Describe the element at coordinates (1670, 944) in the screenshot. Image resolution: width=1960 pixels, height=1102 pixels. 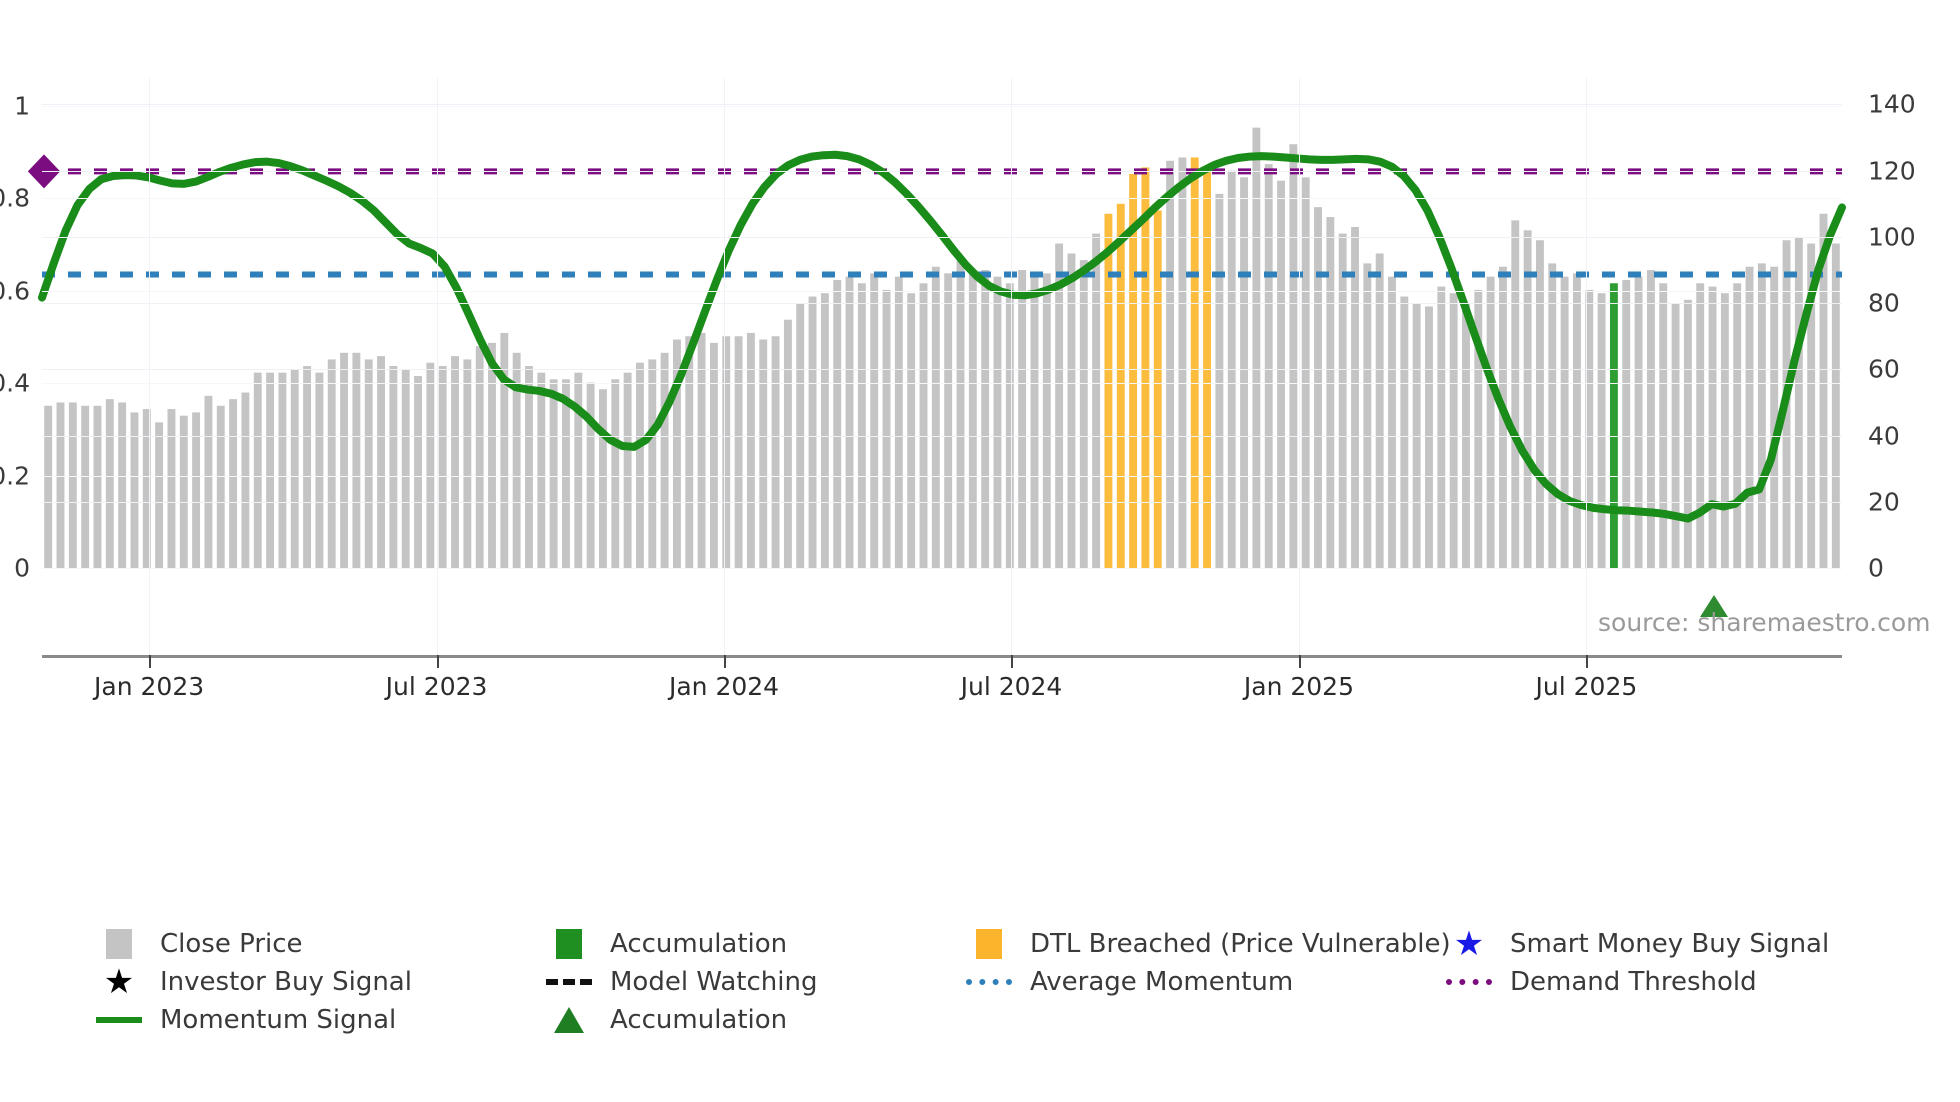
I see `legend-item-label: Smart Money Buy Signal` at that location.